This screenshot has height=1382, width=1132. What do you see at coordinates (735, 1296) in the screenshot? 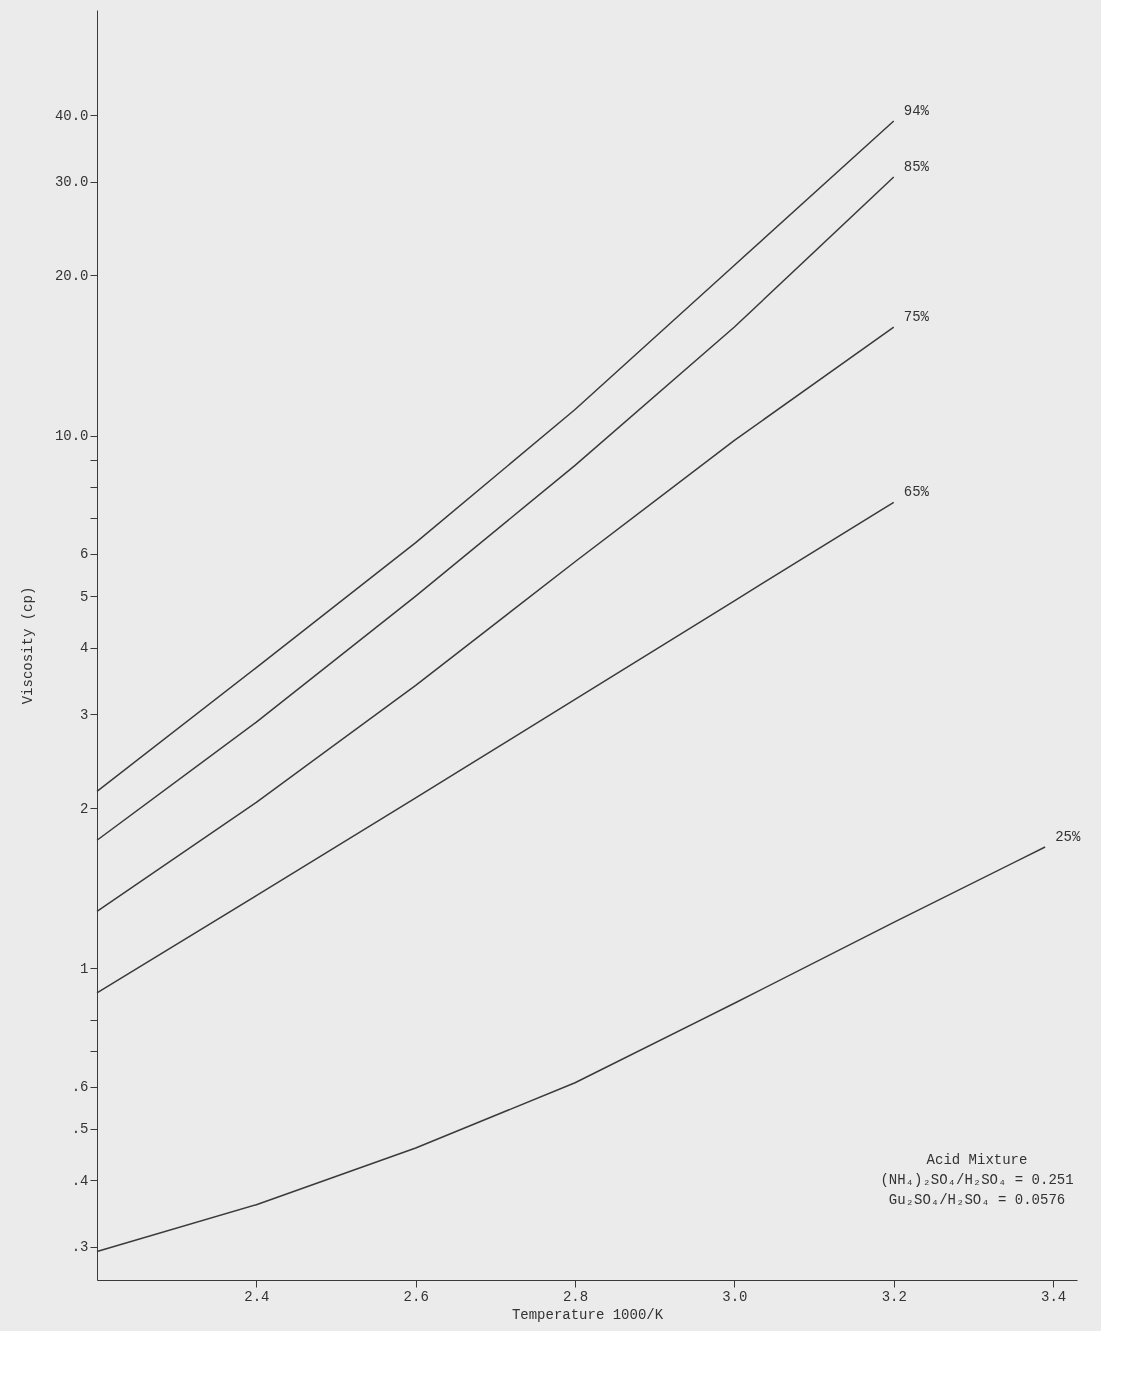
I see `x-tick-label: 3.0` at bounding box center [735, 1296].